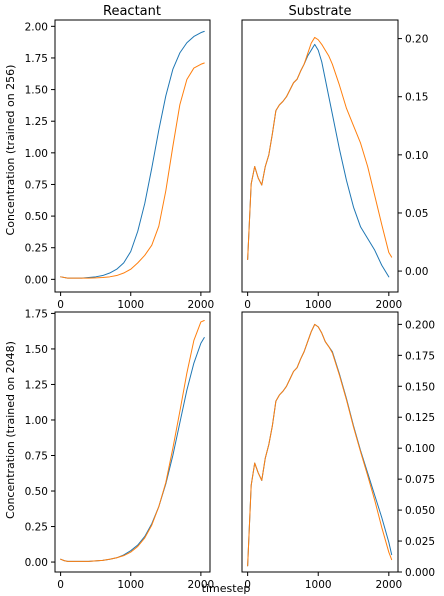  What do you see at coordinates (420, 325) in the screenshot?
I see `y-tick-label: 0.200` at bounding box center [420, 325].